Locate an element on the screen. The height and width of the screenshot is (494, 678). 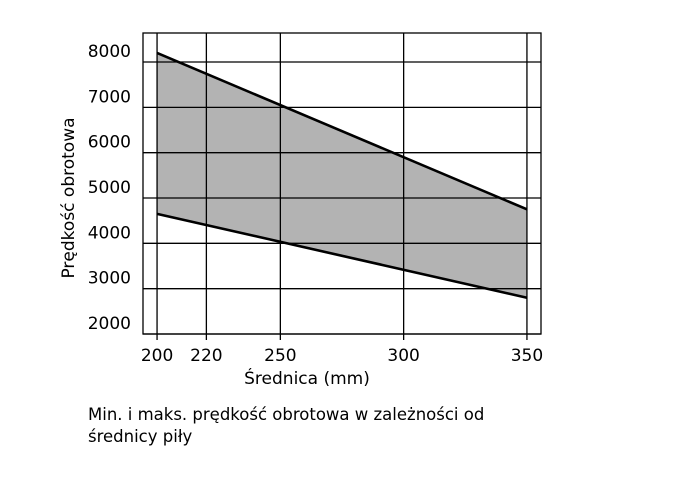
y-tick-label: 8000 is located at coordinates (109, 52).